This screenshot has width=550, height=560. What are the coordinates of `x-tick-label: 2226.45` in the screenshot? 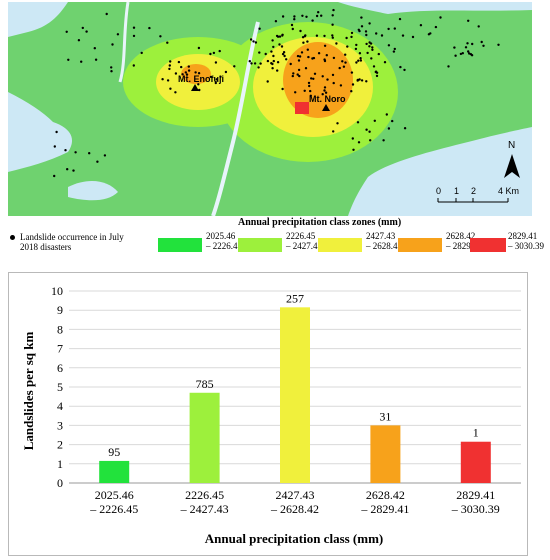 It's located at (204, 495).